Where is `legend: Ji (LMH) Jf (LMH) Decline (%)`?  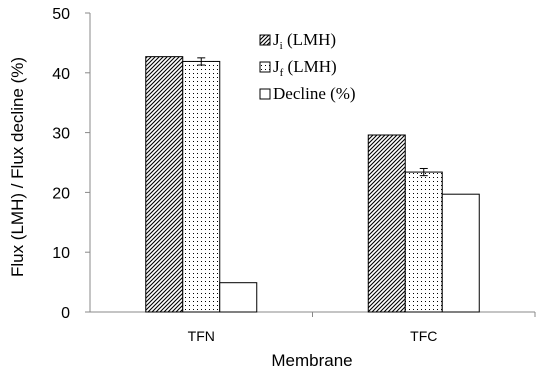 legend: Ji (LMH) Jf (LMH) Decline (%) is located at coordinates (307, 66).